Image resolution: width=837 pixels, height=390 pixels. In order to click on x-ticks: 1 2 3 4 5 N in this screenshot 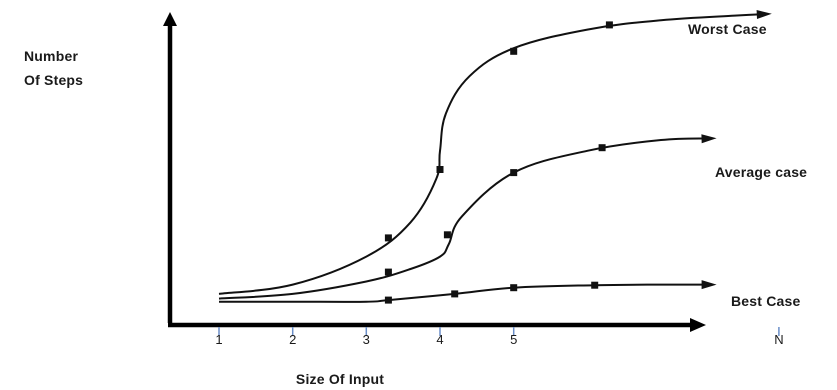, I will do `click(499, 337)`.